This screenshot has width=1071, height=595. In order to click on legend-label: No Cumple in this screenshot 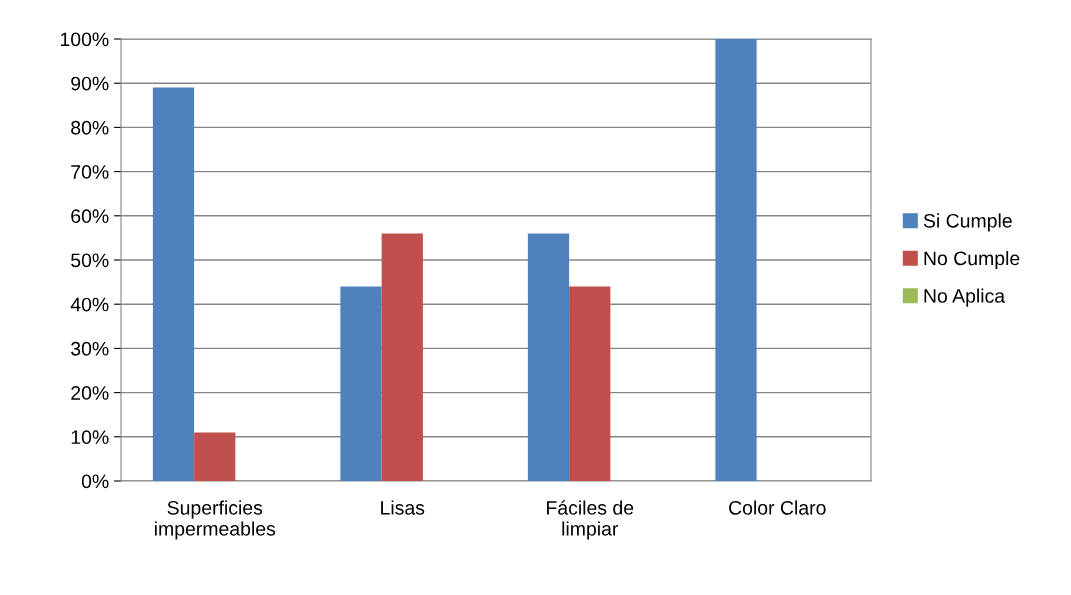, I will do `click(972, 260)`.